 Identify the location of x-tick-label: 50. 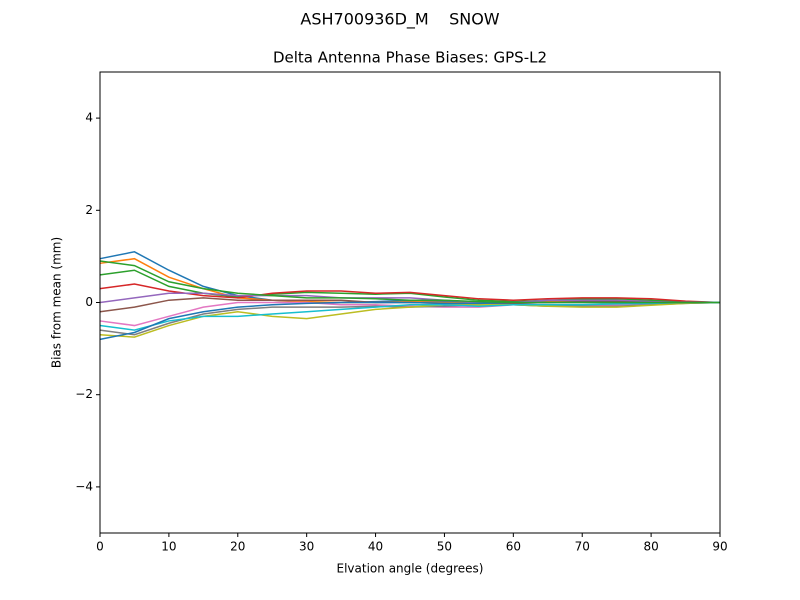
(444, 547).